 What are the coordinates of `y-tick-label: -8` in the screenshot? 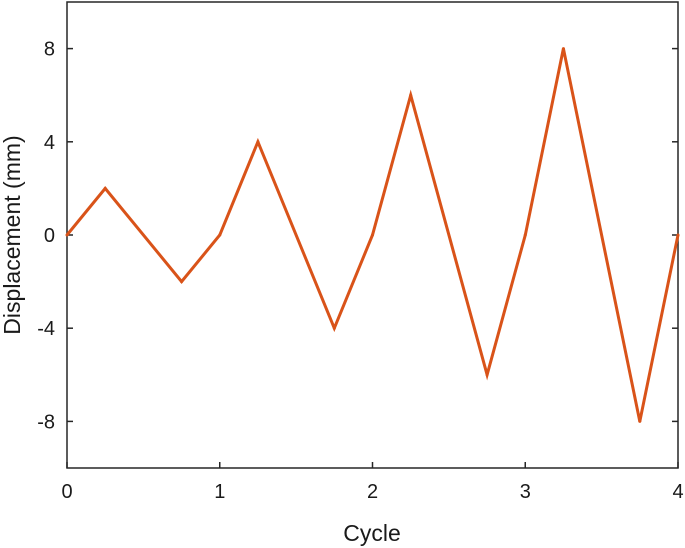 It's located at (46, 422).